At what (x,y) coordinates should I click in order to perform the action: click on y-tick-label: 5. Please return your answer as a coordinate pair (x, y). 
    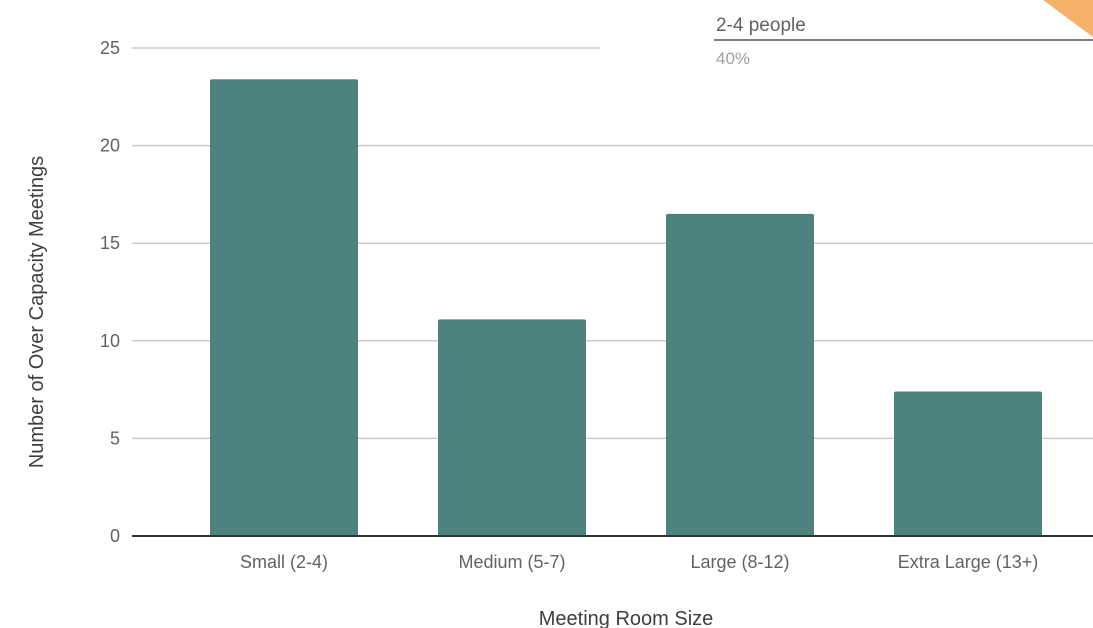
    Looking at the image, I should click on (115, 438).